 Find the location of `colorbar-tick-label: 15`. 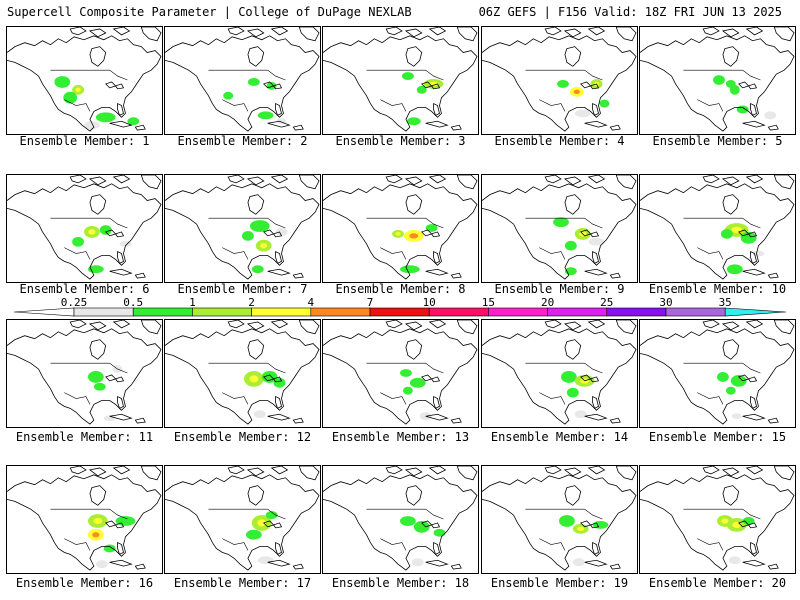

colorbar-tick-label: 15 is located at coordinates (488, 302).